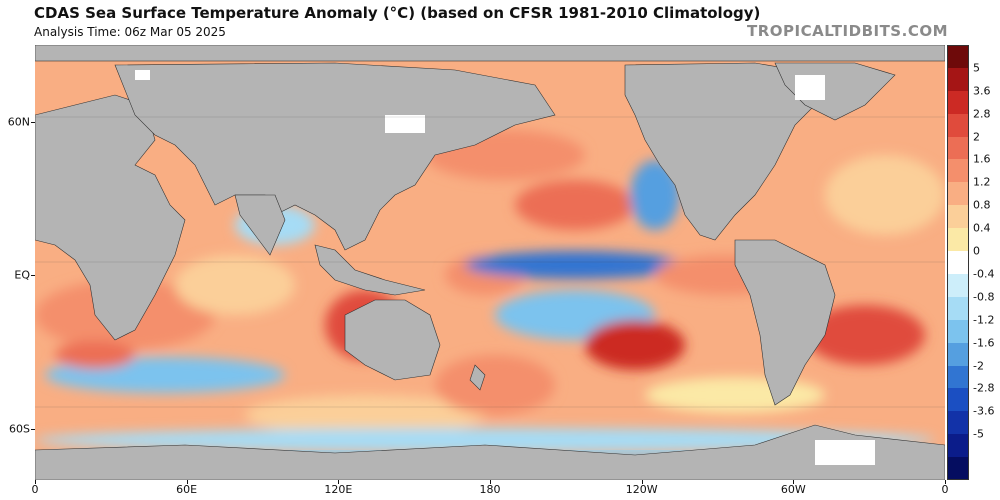  I want to click on colorbar-label: -3.6, so click(984, 411).